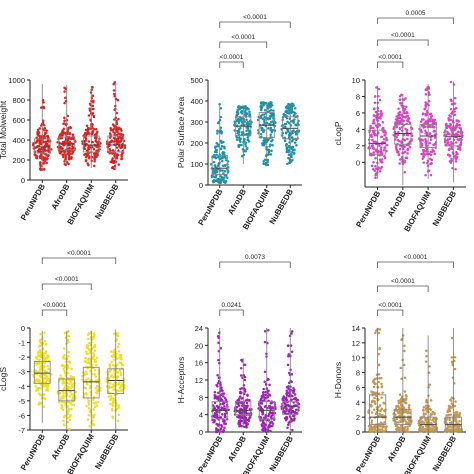  Describe the element at coordinates (196, 122) in the screenshot. I see `y-tick-label: 300` at that location.